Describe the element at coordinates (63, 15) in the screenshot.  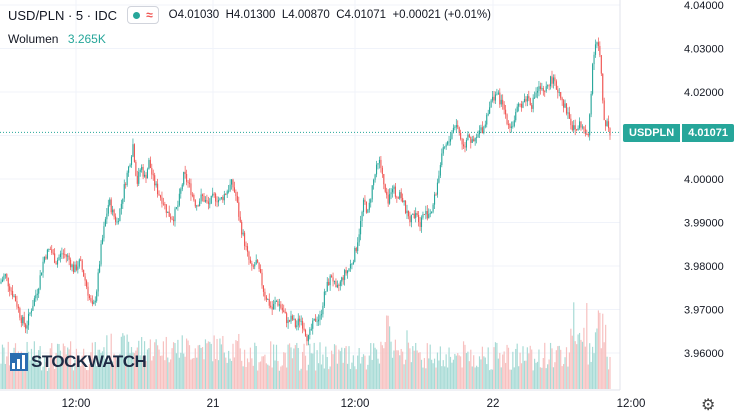
I see `symbol-label: USD/PLN · 5 · IDC` at that location.